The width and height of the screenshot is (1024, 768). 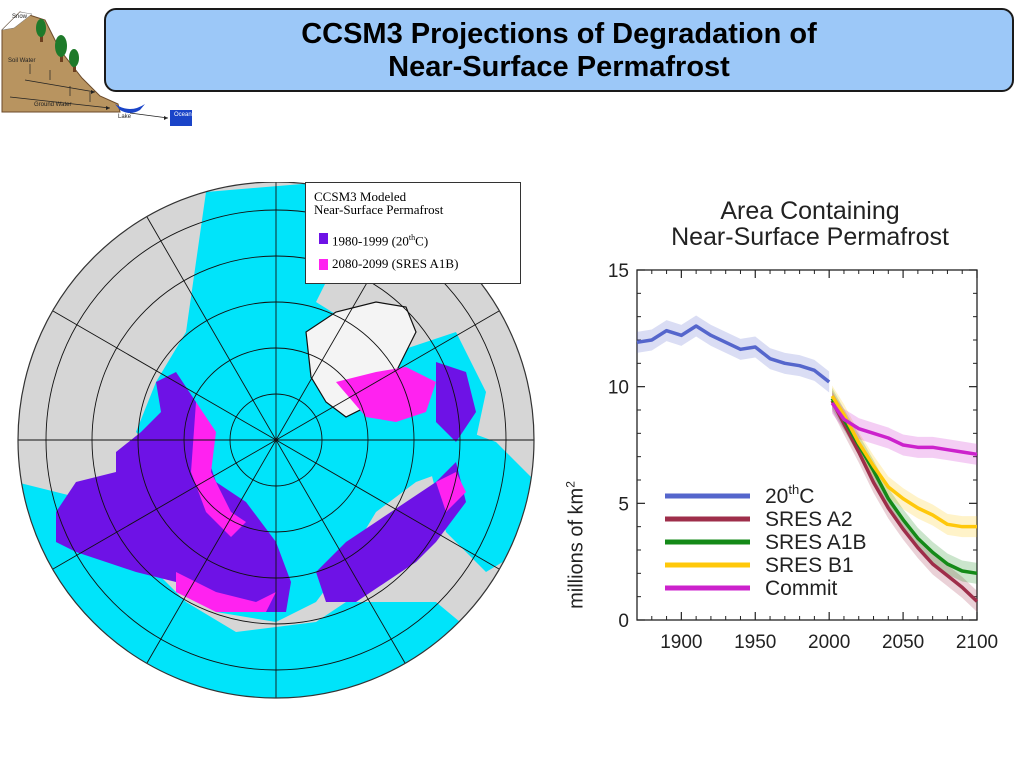 What do you see at coordinates (183, 115) in the screenshot?
I see `logo-label-ocean: Ocean` at bounding box center [183, 115].